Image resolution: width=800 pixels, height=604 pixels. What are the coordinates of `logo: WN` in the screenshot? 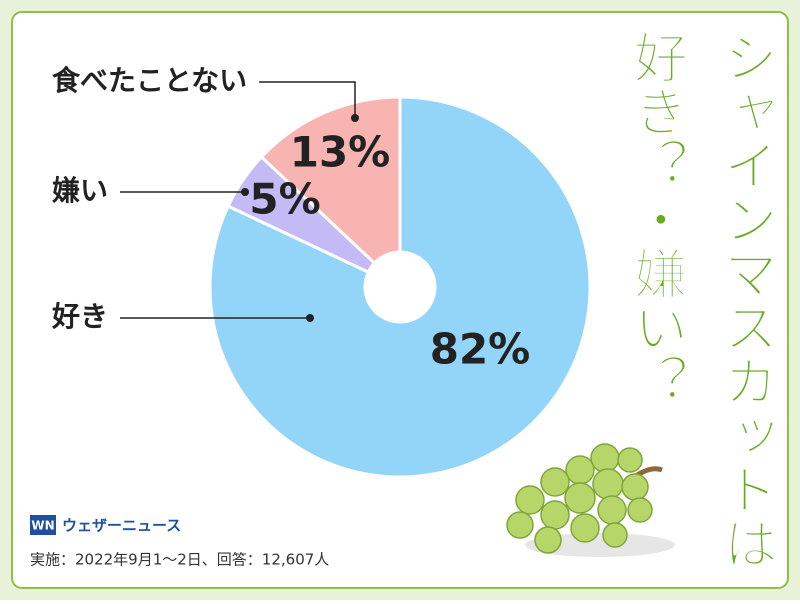 It's located at (42, 526).